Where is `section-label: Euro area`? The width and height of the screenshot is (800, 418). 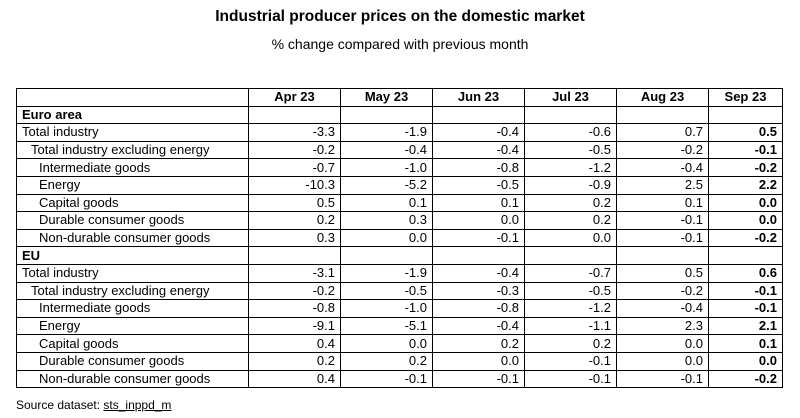
section-label: Euro area is located at coordinates (132, 115).